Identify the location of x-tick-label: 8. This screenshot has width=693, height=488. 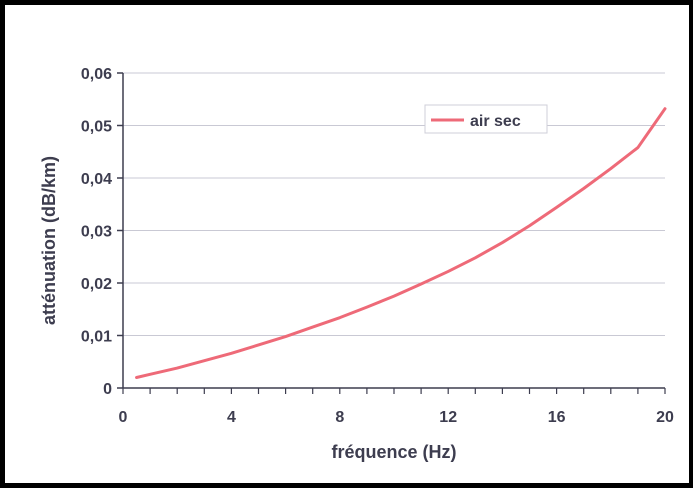
(339, 417).